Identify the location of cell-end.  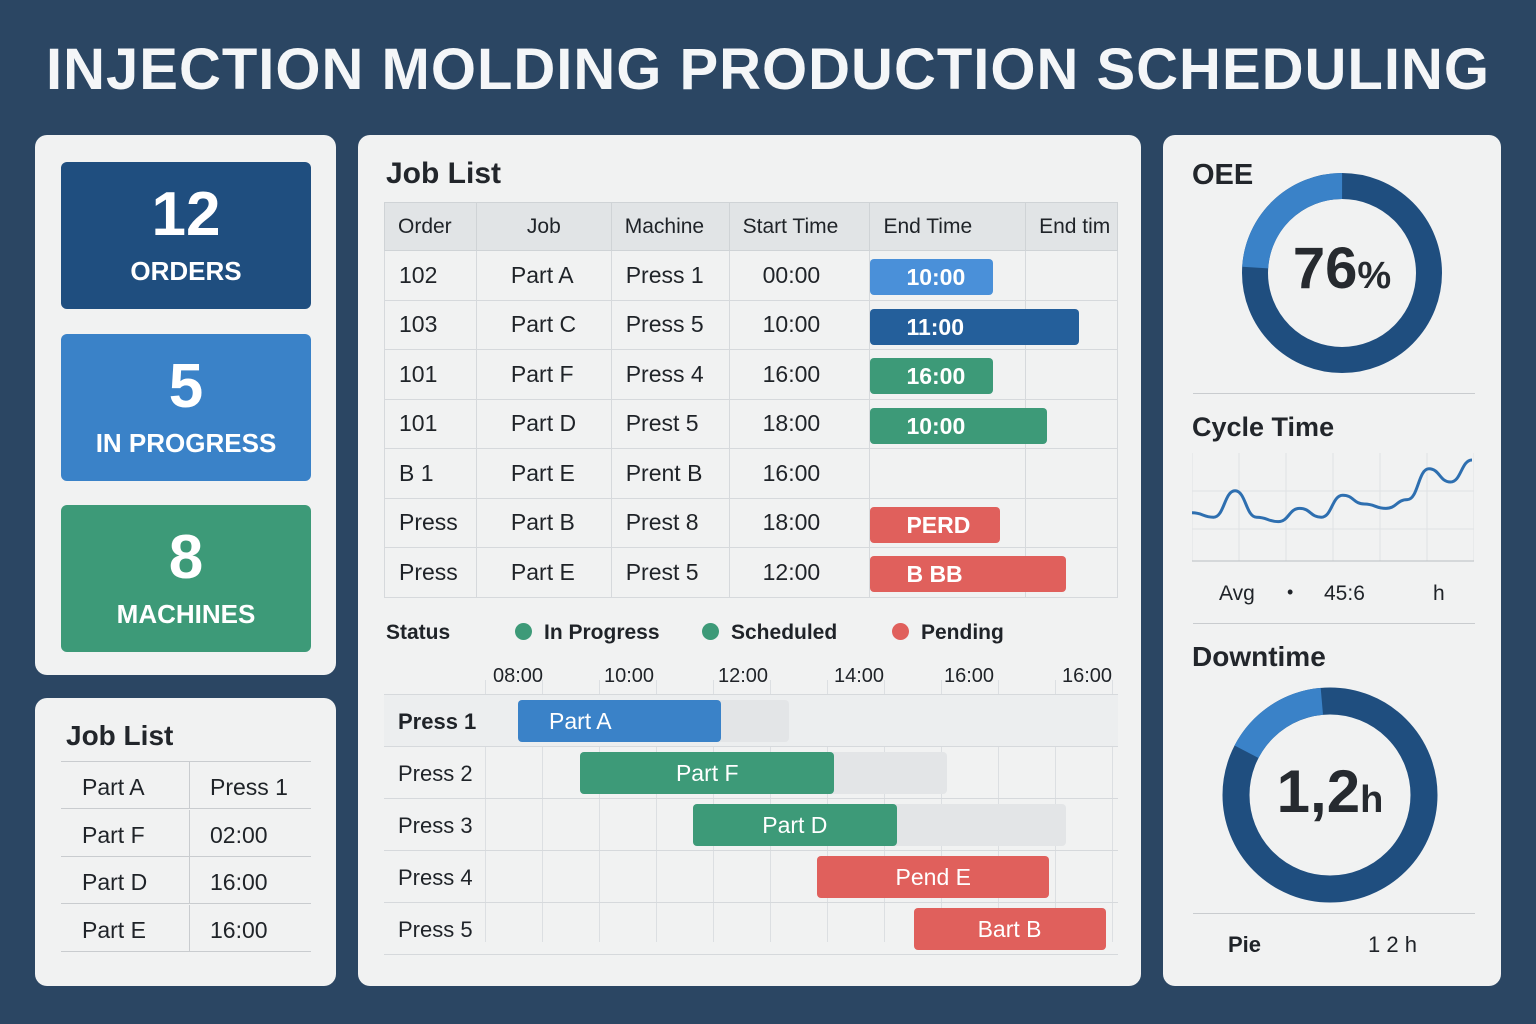
(948, 473).